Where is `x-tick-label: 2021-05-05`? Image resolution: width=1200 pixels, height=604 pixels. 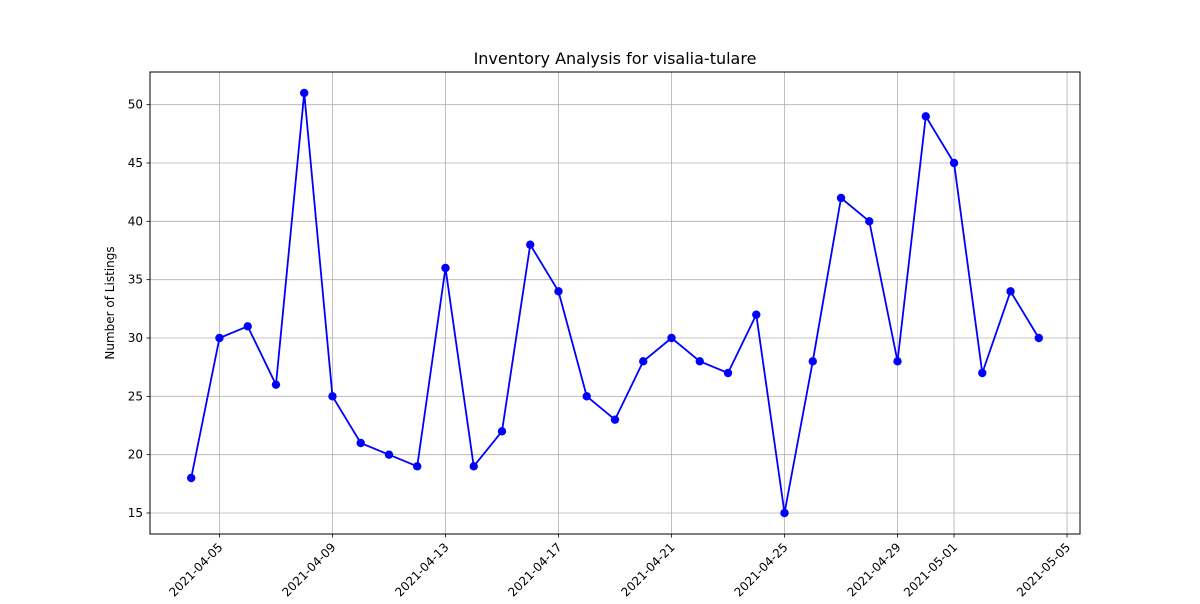
x-tick-label: 2021-05-05 is located at coordinates (1043, 569).